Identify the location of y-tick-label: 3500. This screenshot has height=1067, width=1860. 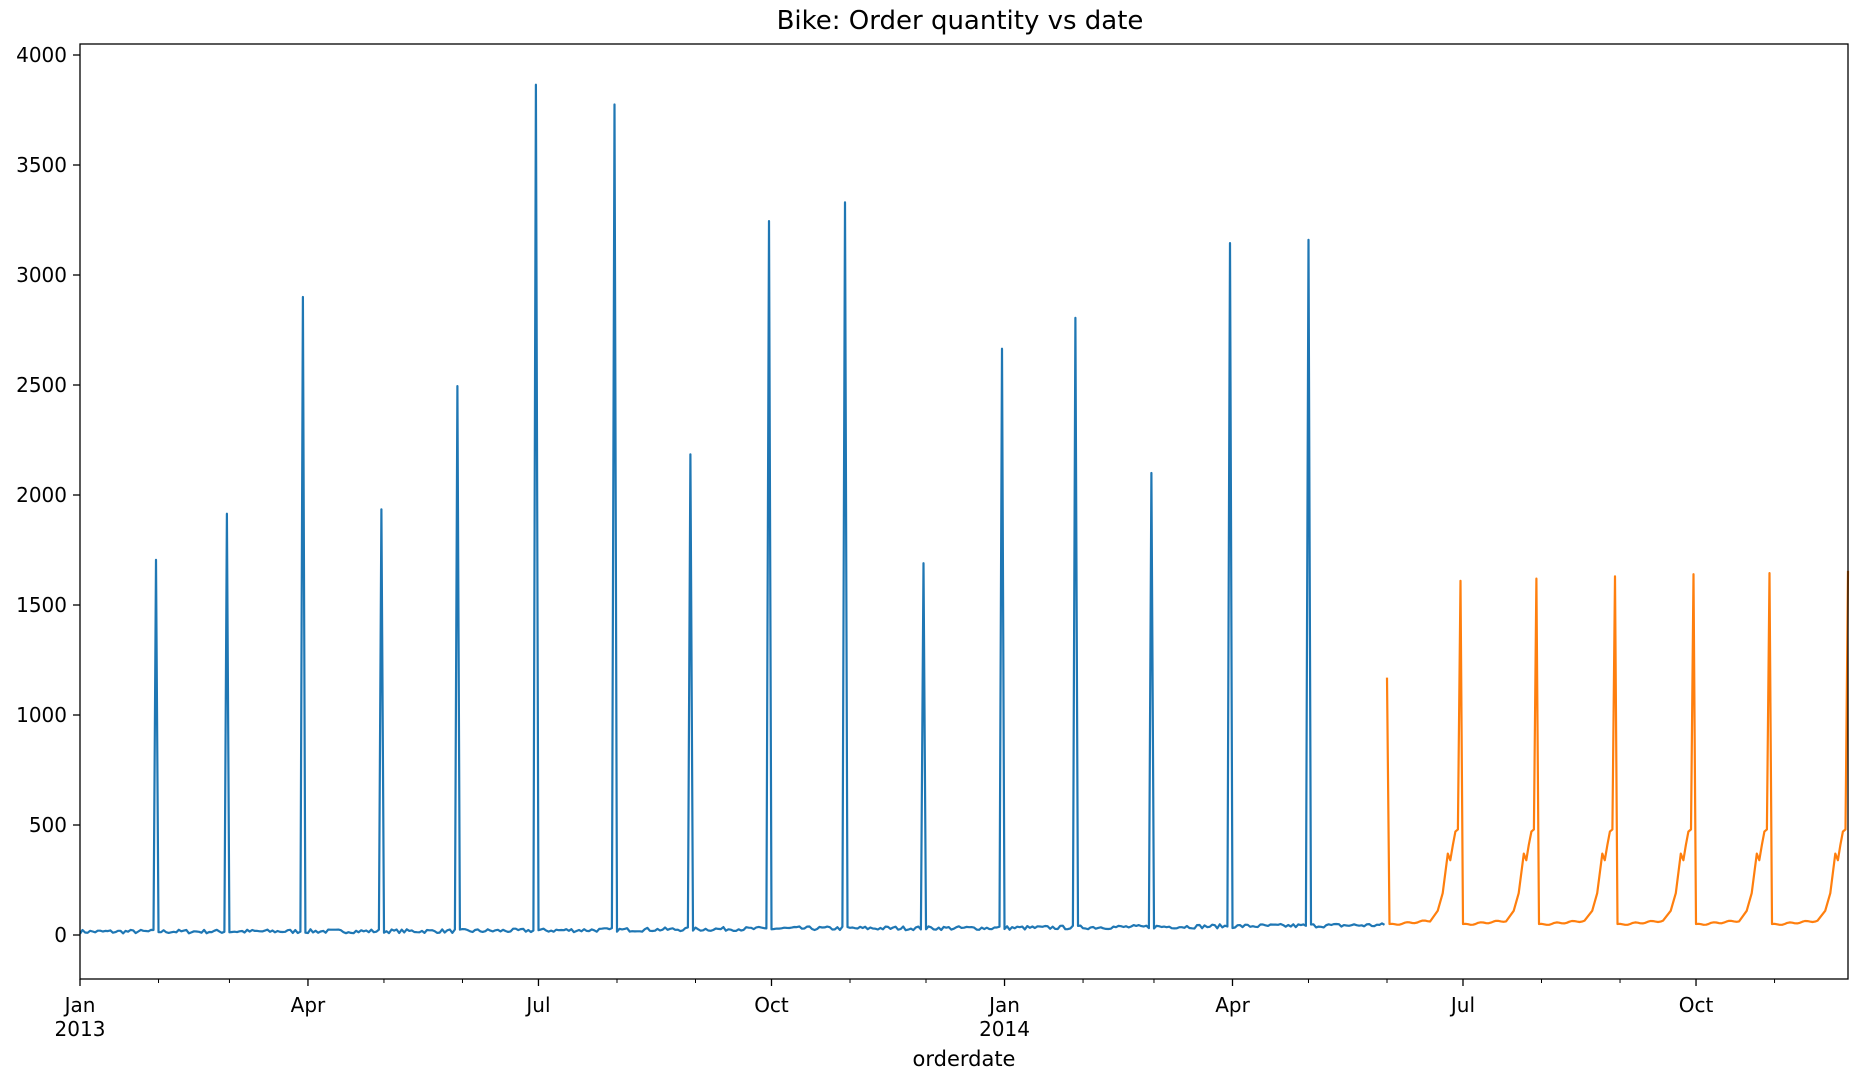
(41, 165).